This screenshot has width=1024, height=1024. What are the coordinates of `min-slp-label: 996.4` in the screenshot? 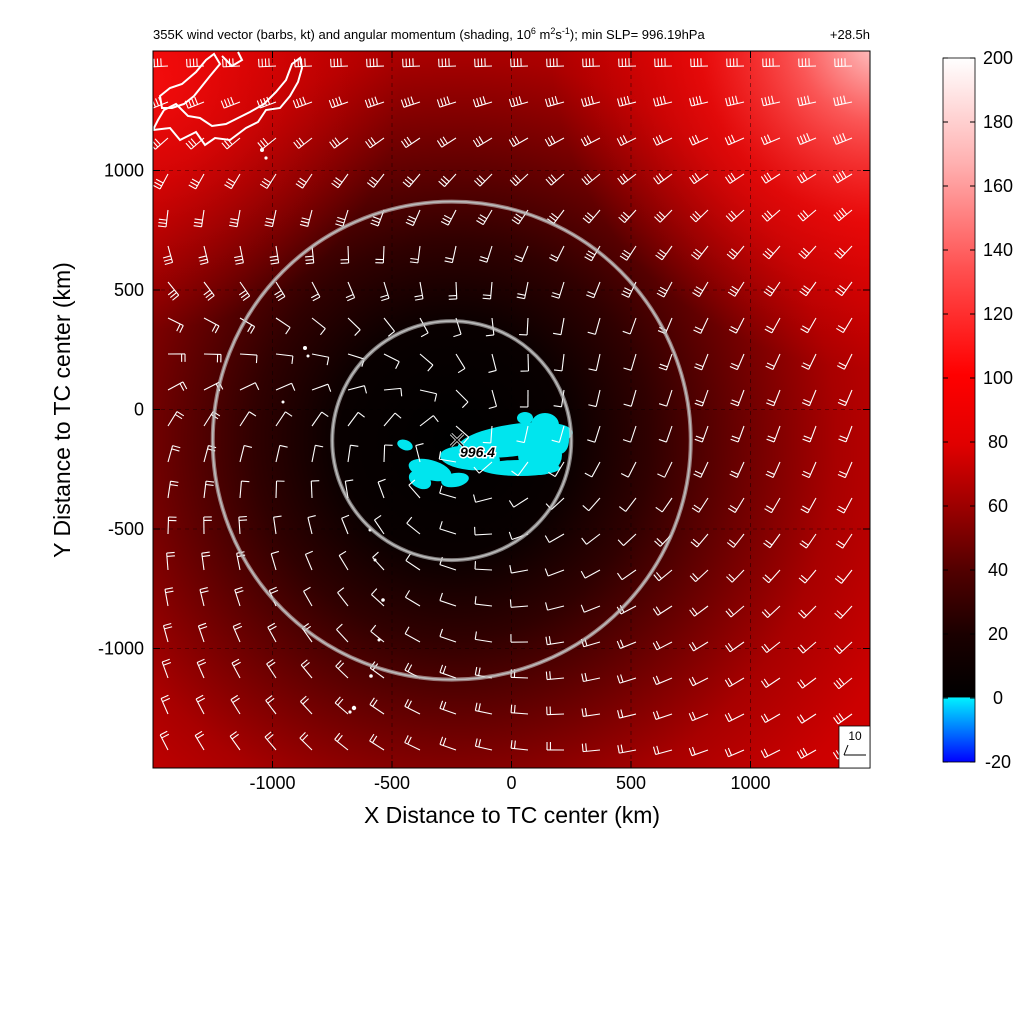 It's located at (477, 452).